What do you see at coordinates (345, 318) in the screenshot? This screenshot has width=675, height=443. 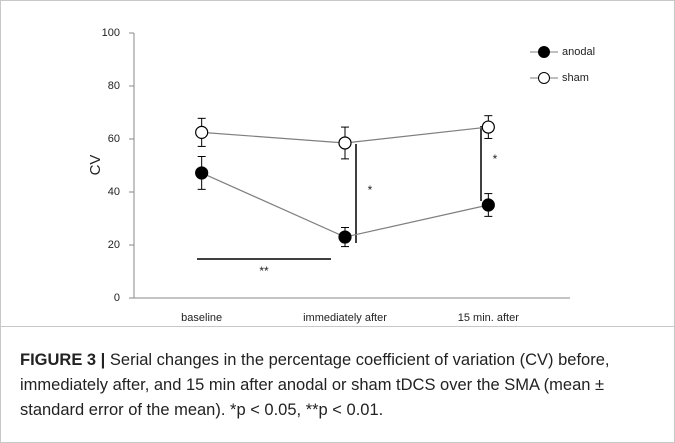 I see `x-tick-label: immediately after` at bounding box center [345, 318].